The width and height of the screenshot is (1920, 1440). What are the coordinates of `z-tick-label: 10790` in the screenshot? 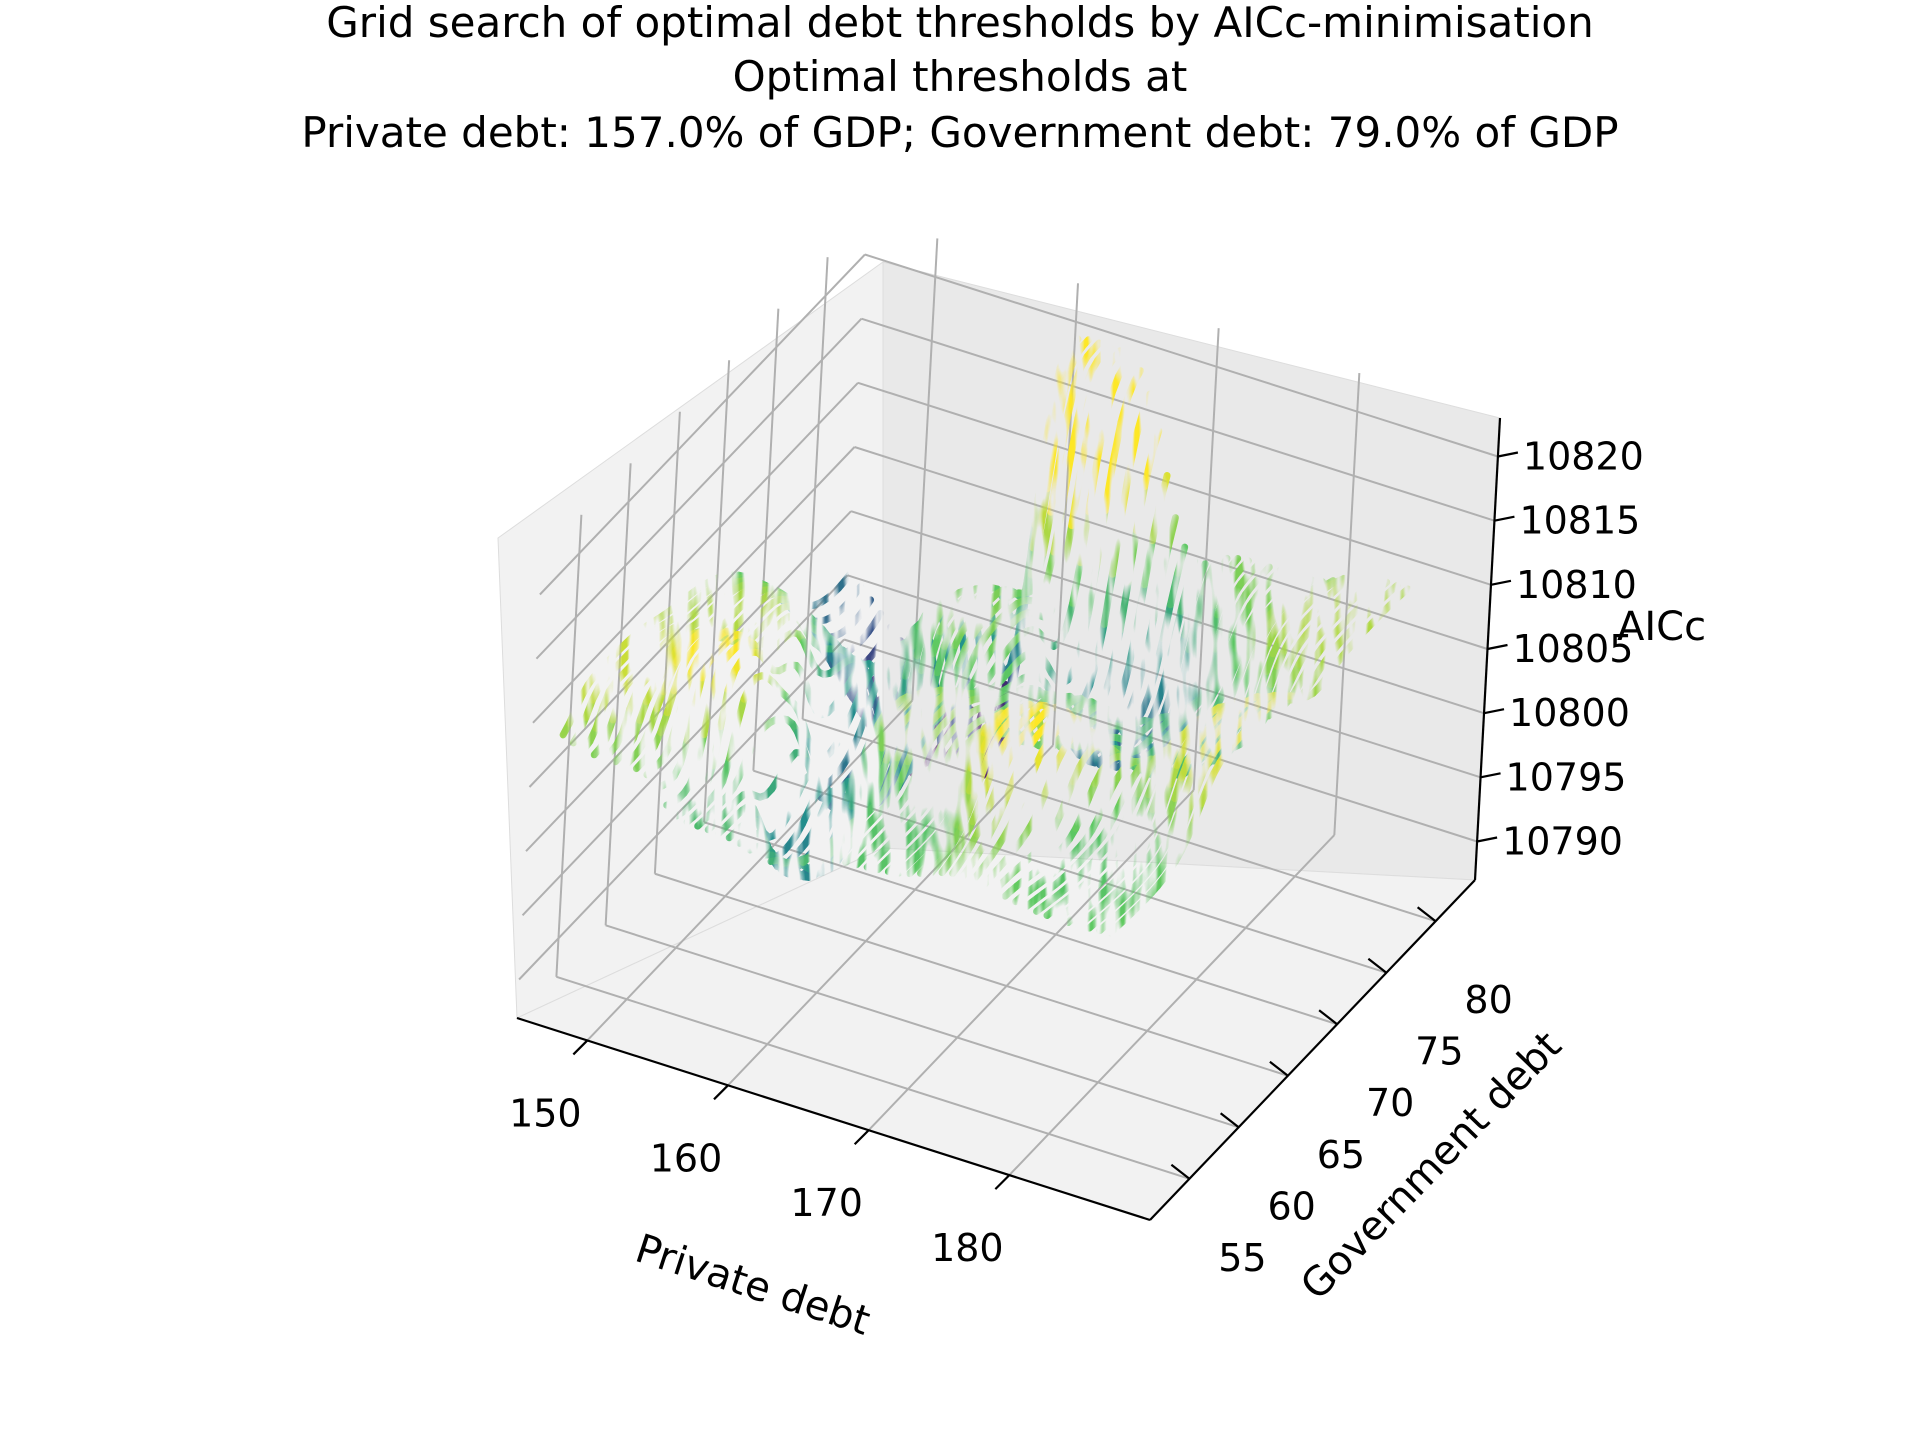 It's located at (1562, 842).